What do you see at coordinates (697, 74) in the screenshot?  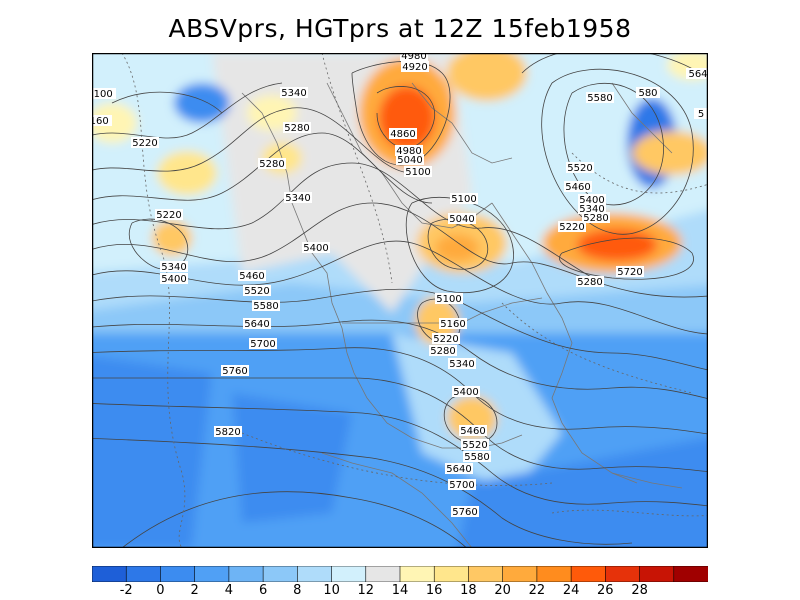 I see `svg-text: 564` at bounding box center [697, 74].